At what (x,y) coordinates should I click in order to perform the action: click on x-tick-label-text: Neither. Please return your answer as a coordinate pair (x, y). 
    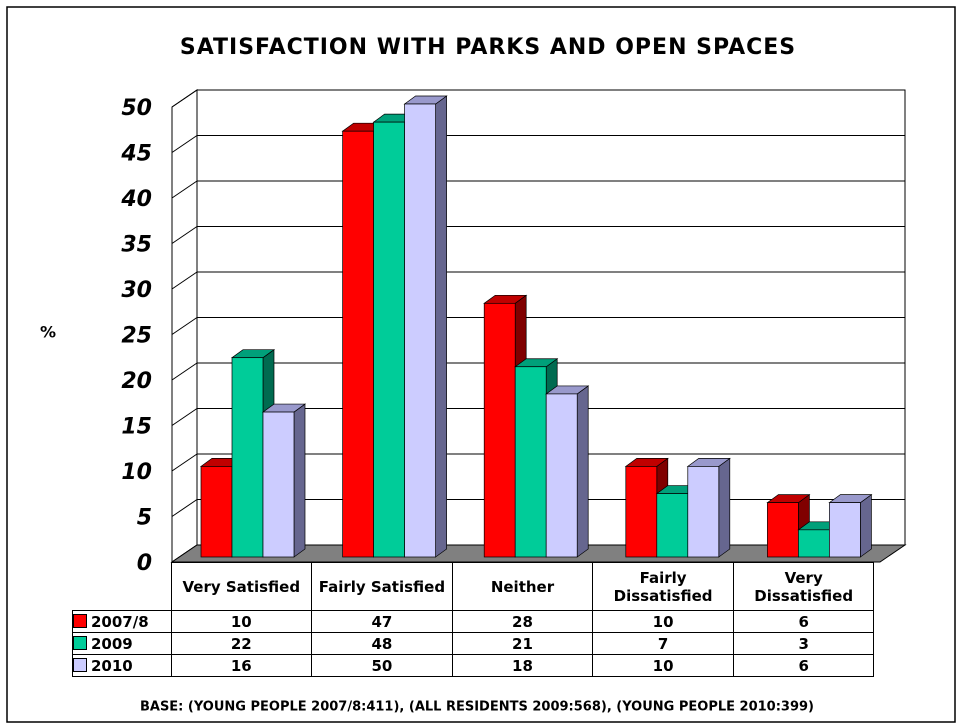
    Looking at the image, I should click on (522, 586).